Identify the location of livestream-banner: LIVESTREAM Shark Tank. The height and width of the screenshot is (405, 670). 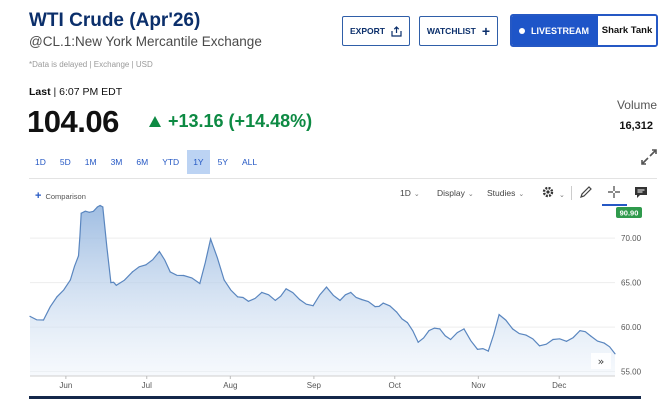
(584, 30).